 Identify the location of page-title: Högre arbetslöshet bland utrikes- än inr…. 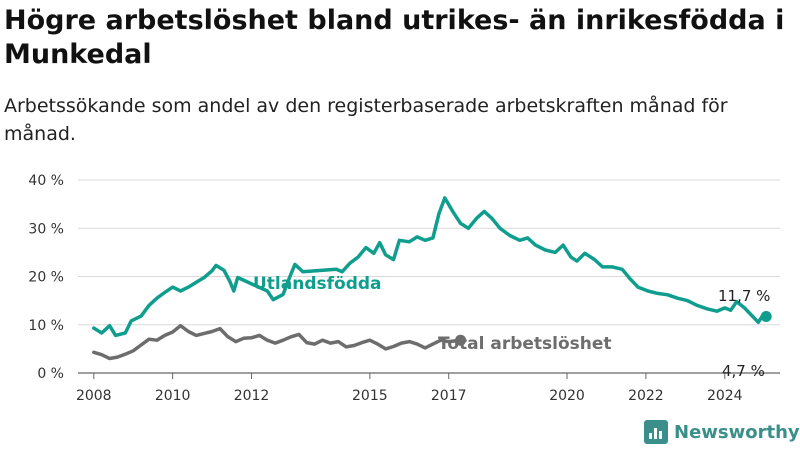
(394, 37).